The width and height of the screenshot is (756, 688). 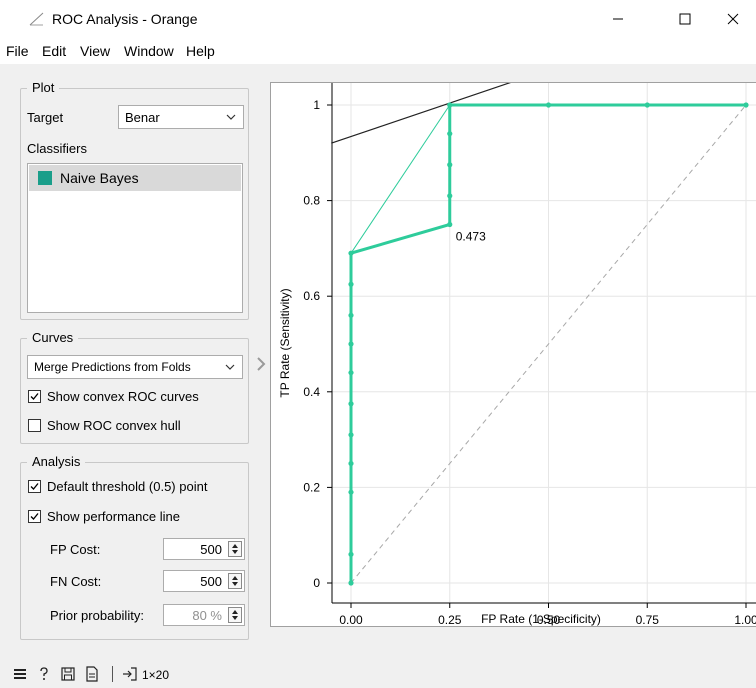 What do you see at coordinates (114, 425) in the screenshot?
I see `show-convex-hull-label: Show ROC convex hull` at bounding box center [114, 425].